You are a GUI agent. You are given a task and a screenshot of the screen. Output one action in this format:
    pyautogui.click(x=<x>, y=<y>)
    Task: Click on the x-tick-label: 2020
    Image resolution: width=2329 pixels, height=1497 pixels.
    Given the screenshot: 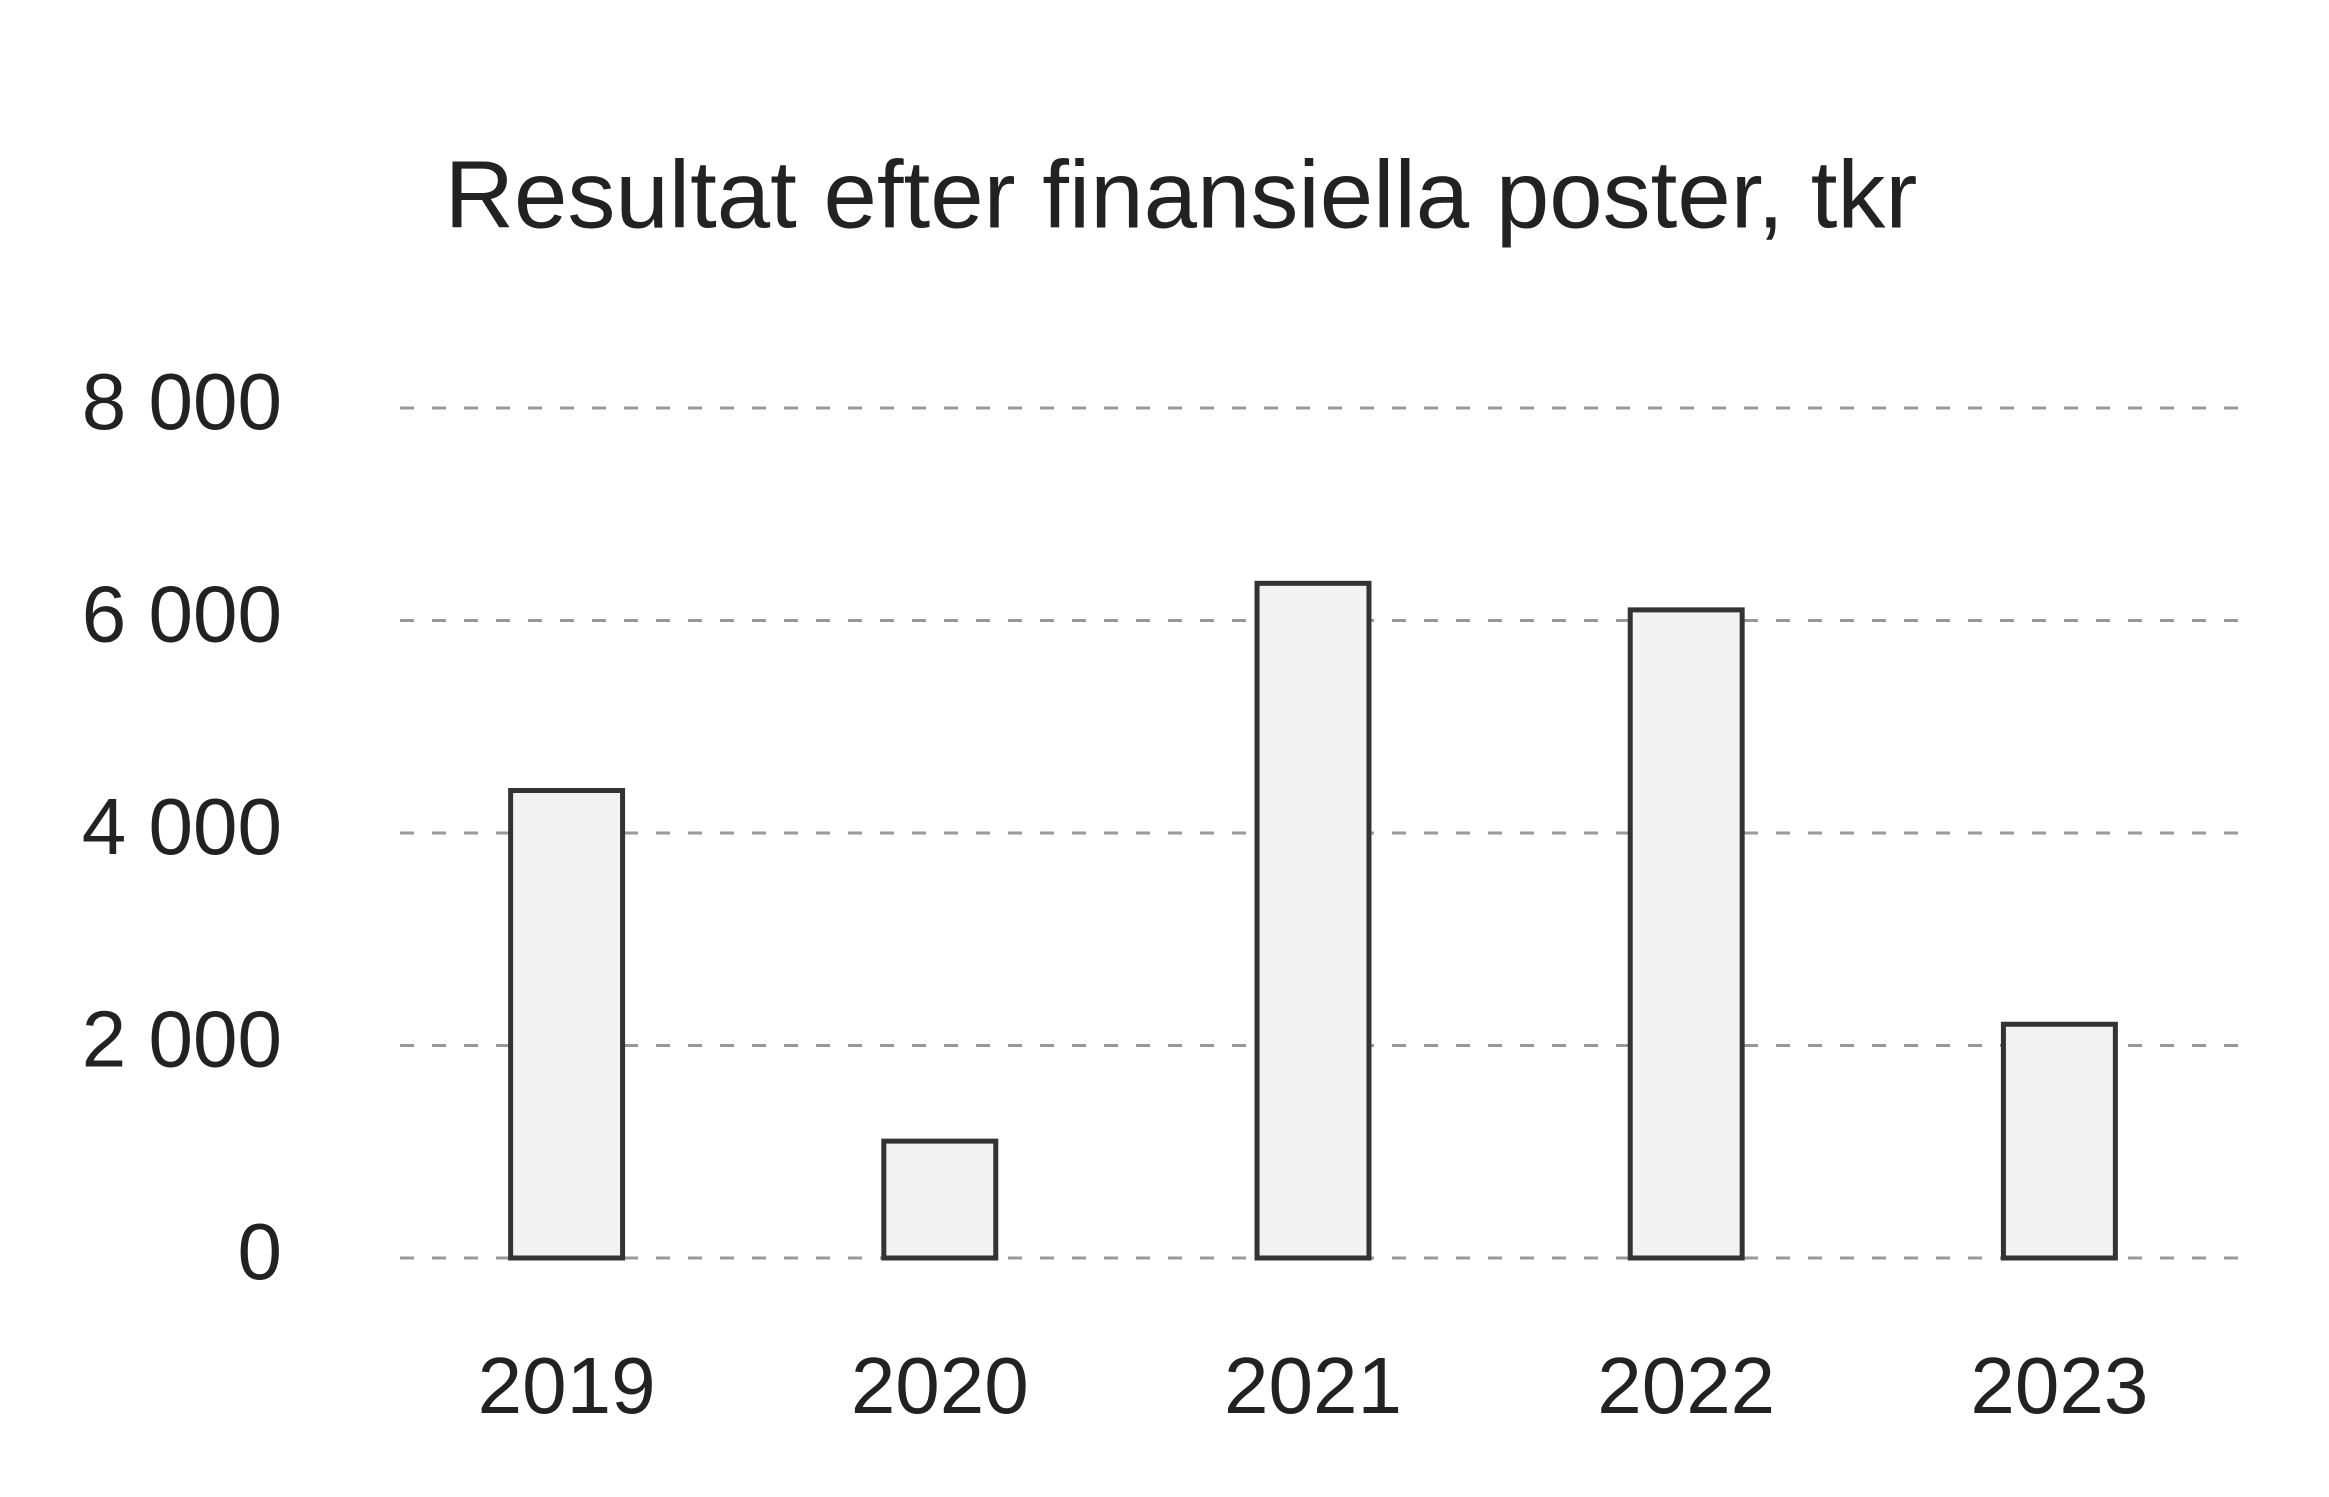 What is the action you would take?
    pyautogui.click(x=940, y=1385)
    